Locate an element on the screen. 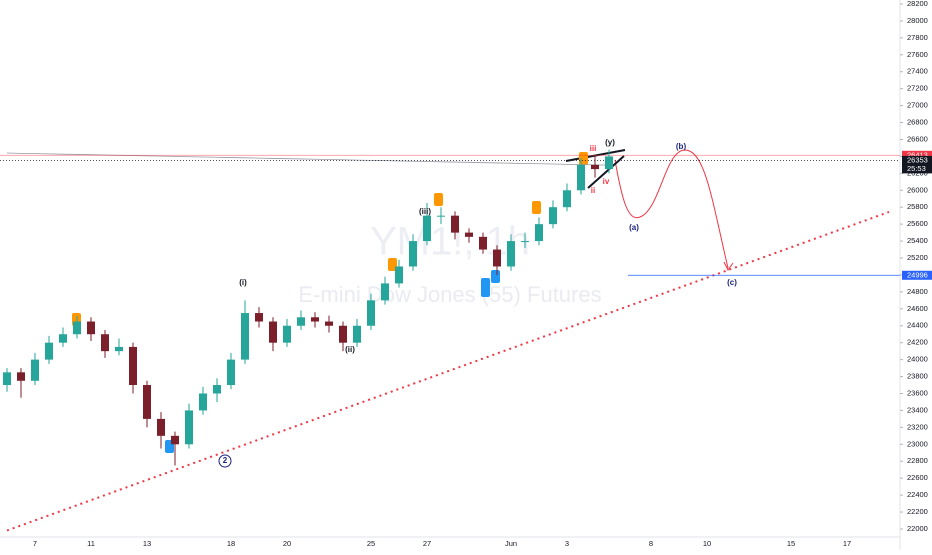  wave-label: (y) is located at coordinates (610, 142).